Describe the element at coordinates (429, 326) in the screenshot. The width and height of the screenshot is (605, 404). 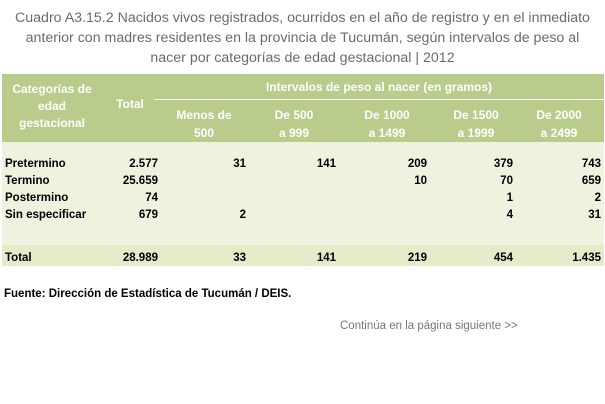
I see `continue-link: Continúa en la página siguiente >>` at that location.